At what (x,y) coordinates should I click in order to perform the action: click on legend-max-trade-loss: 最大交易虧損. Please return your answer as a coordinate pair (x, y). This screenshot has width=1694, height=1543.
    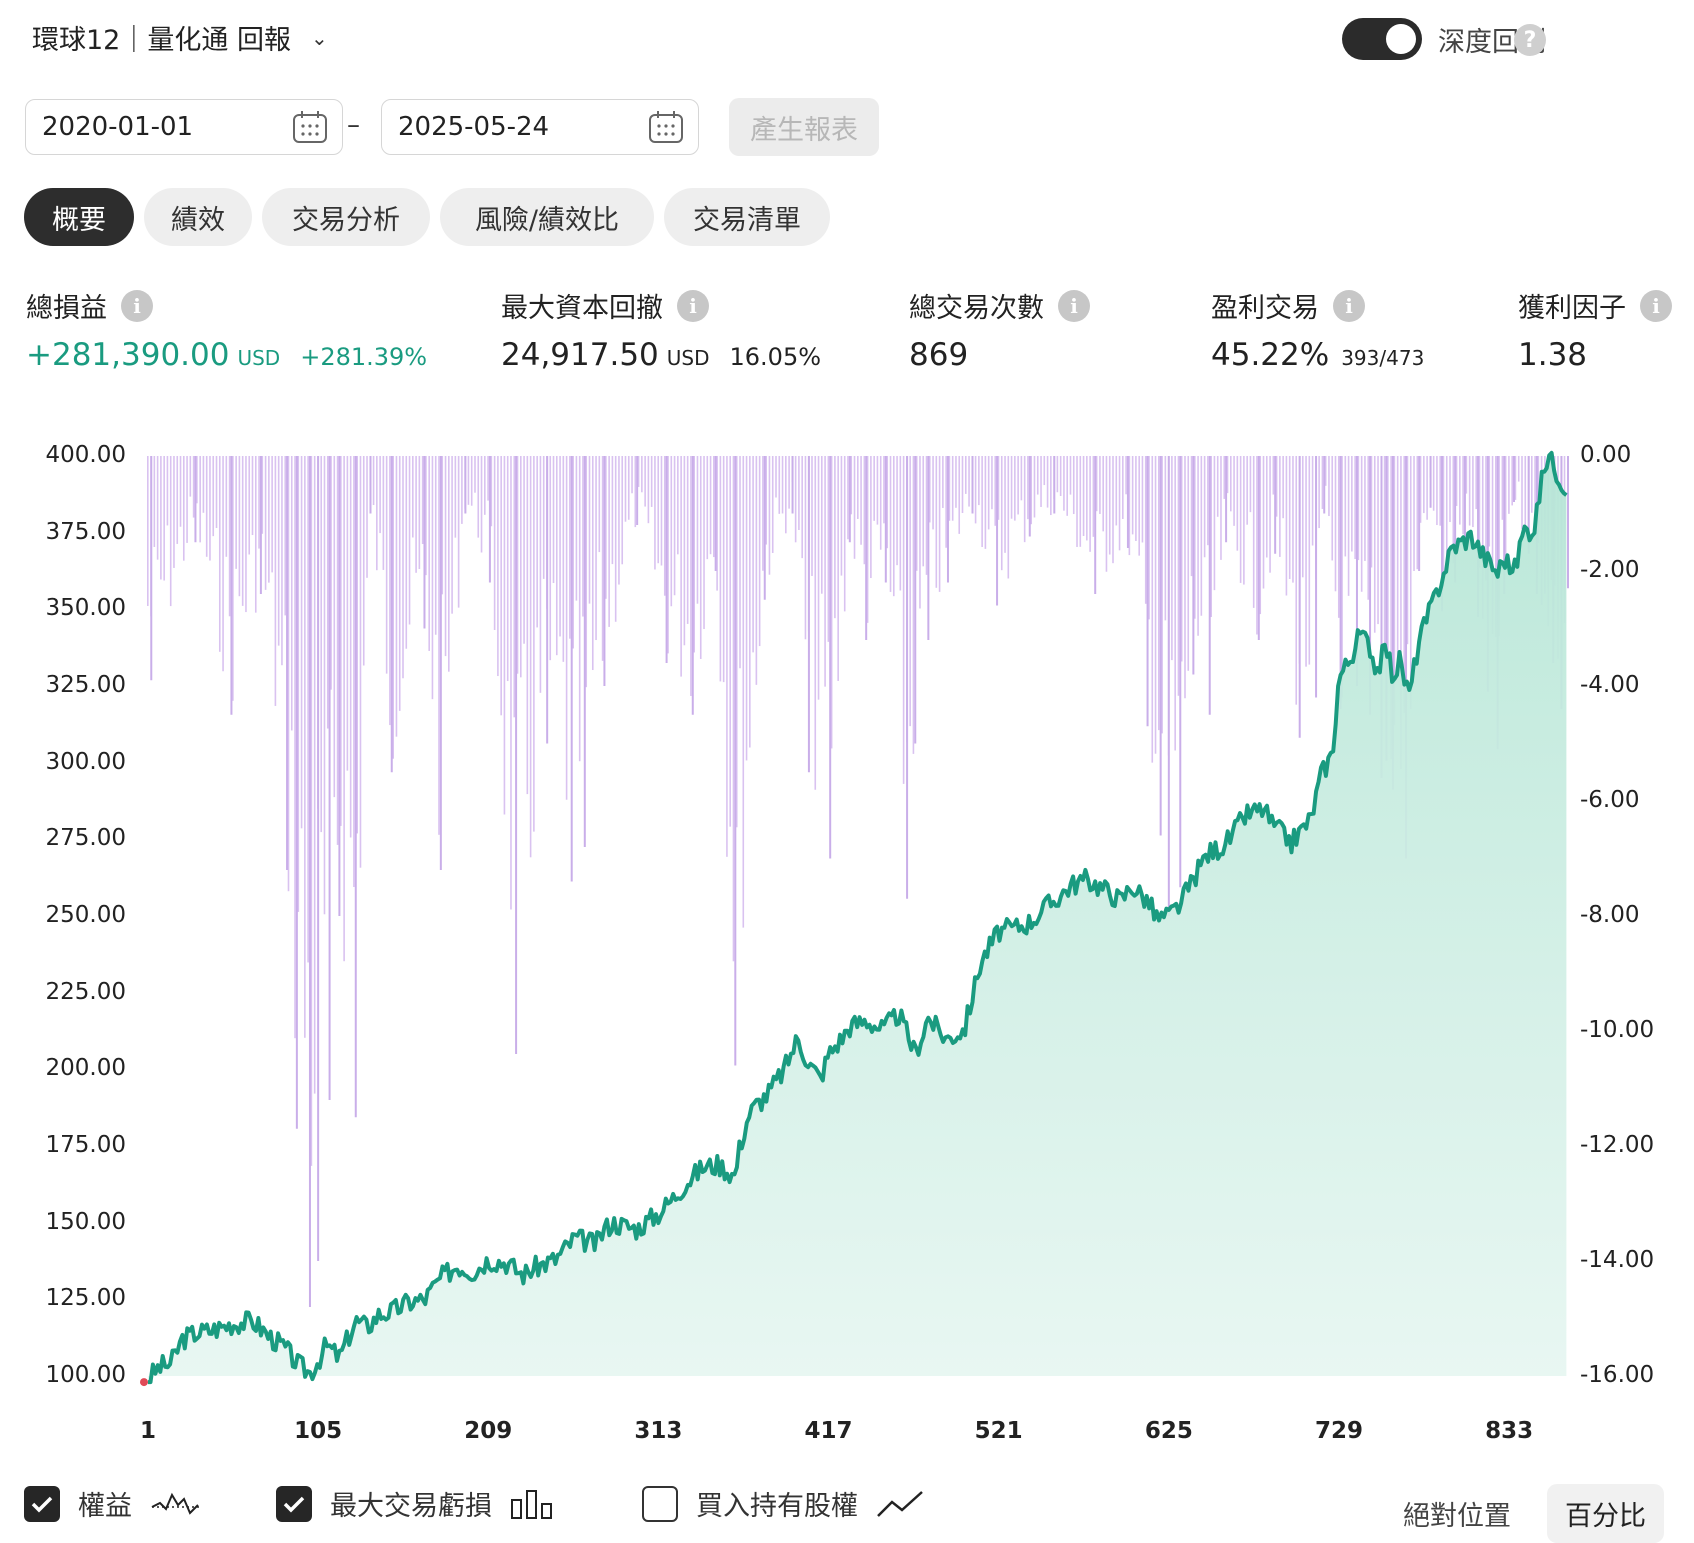
    Looking at the image, I should click on (415, 1503).